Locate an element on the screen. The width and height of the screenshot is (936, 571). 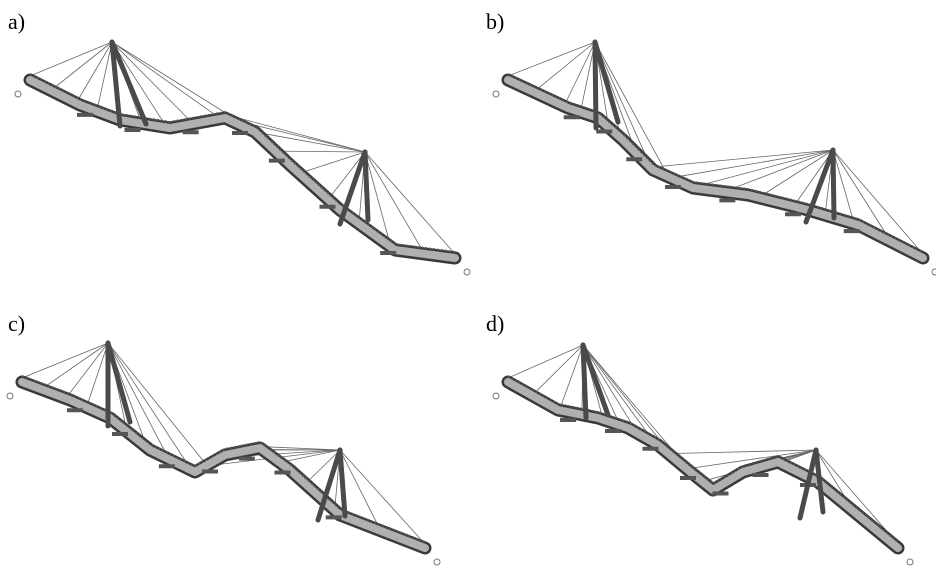
deck is located at coordinates (223, 465).